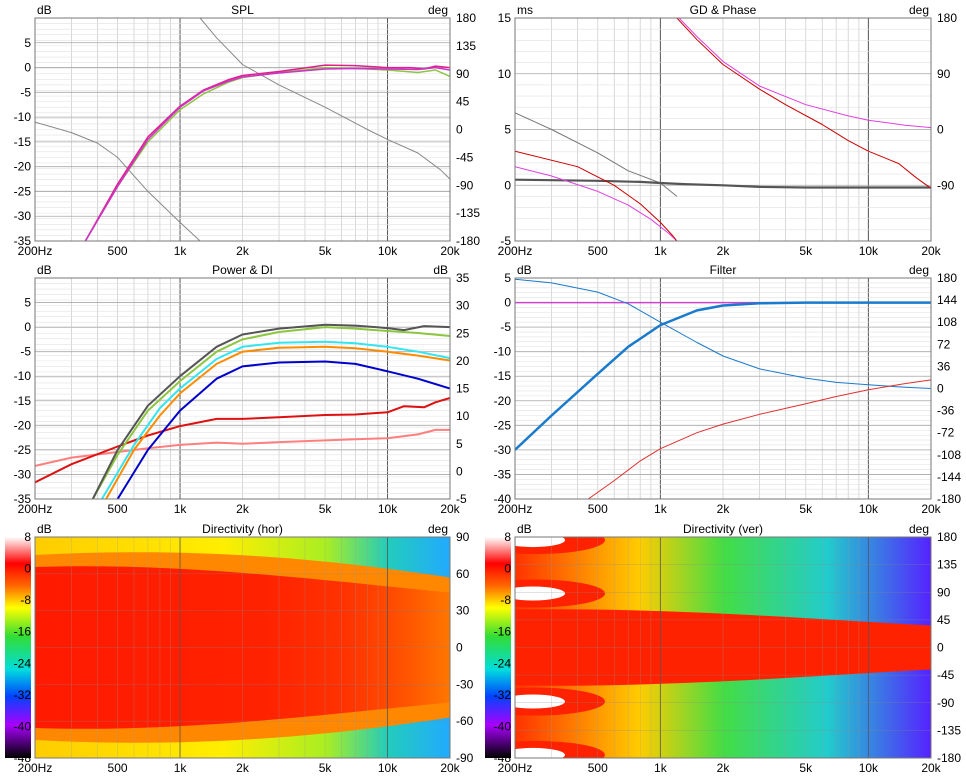  I want to click on heatmap-lobe-lower-peak, so click(540, 701).